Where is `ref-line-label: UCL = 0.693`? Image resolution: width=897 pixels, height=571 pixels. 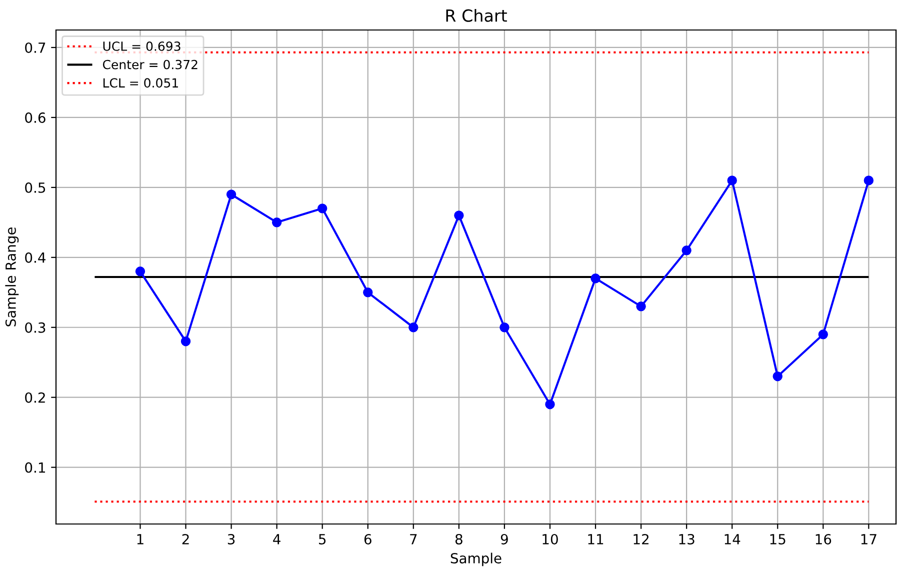
ref-line-label: UCL = 0.693 is located at coordinates (141, 46).